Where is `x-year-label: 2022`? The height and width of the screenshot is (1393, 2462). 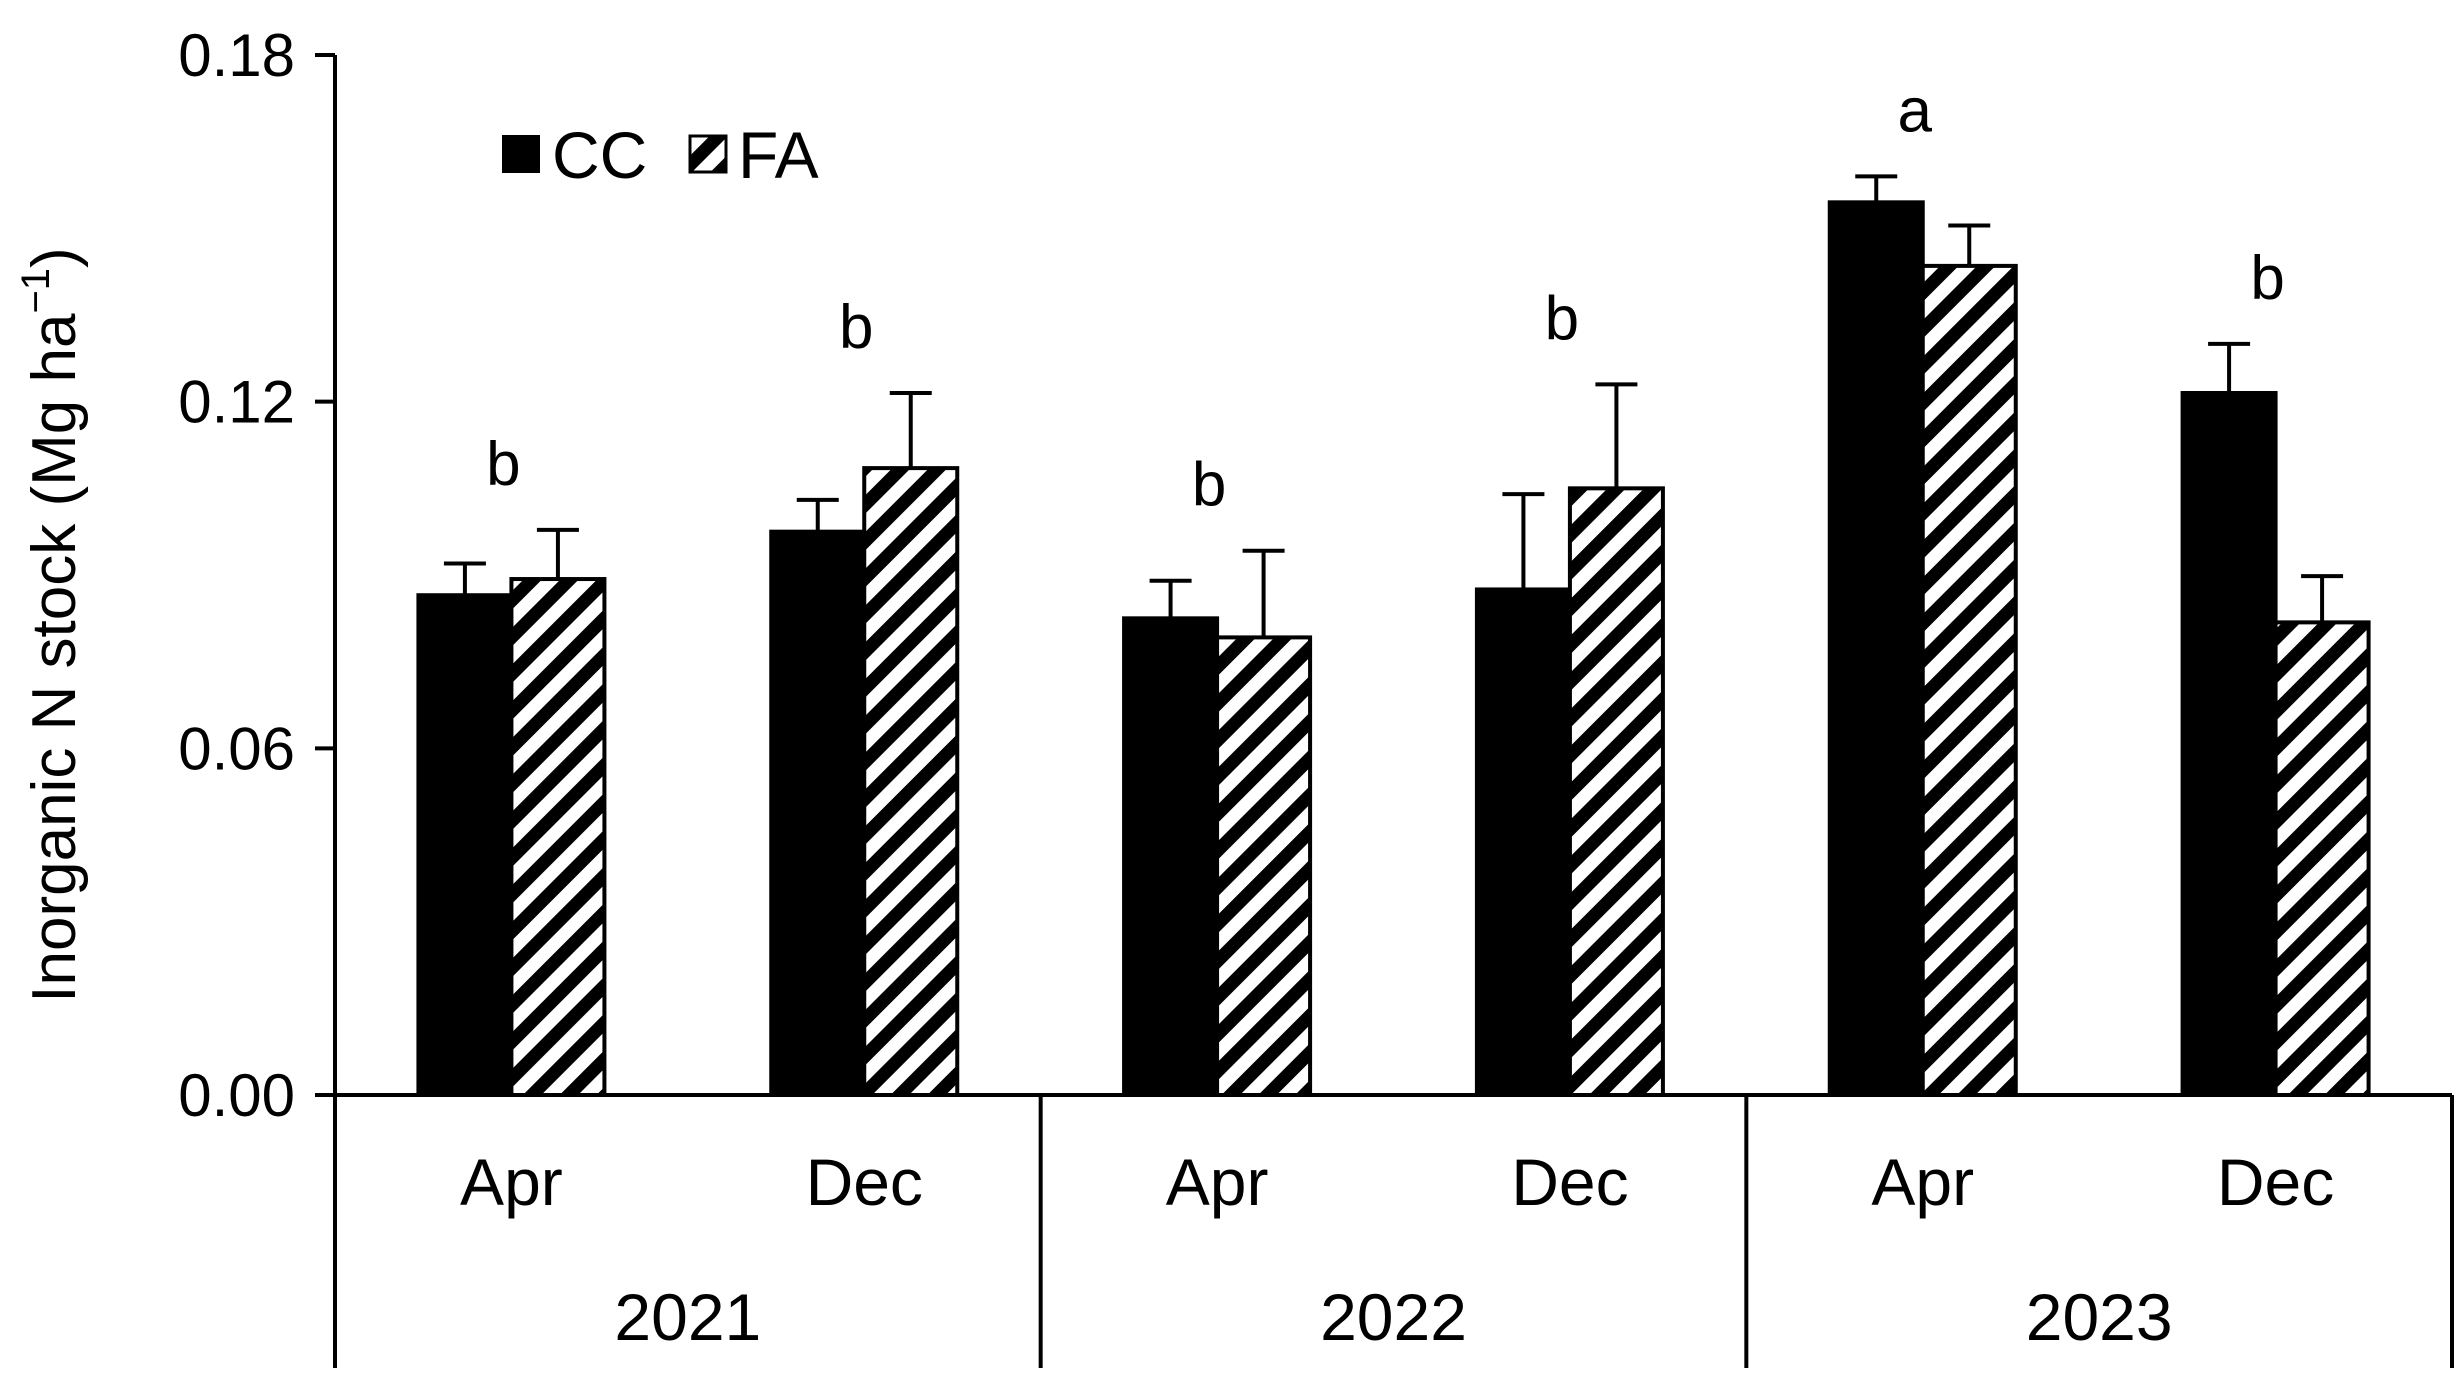
x-year-label: 2022 is located at coordinates (1393, 1317).